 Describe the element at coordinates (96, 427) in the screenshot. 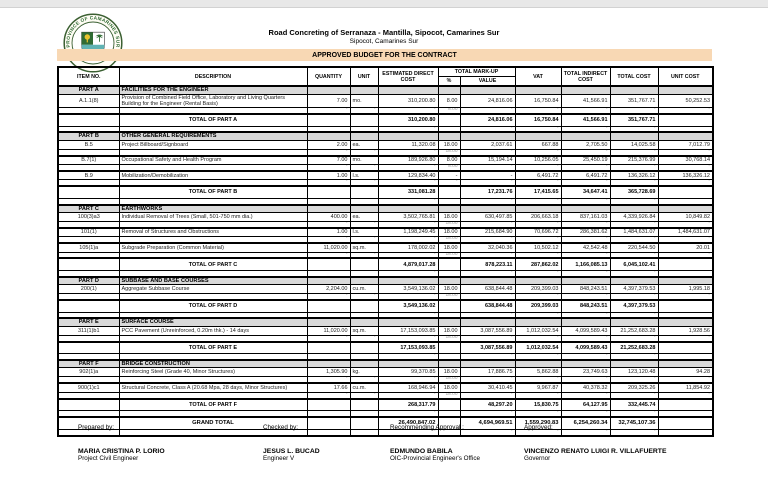

I see `signature-label: Prepared by:` at that location.